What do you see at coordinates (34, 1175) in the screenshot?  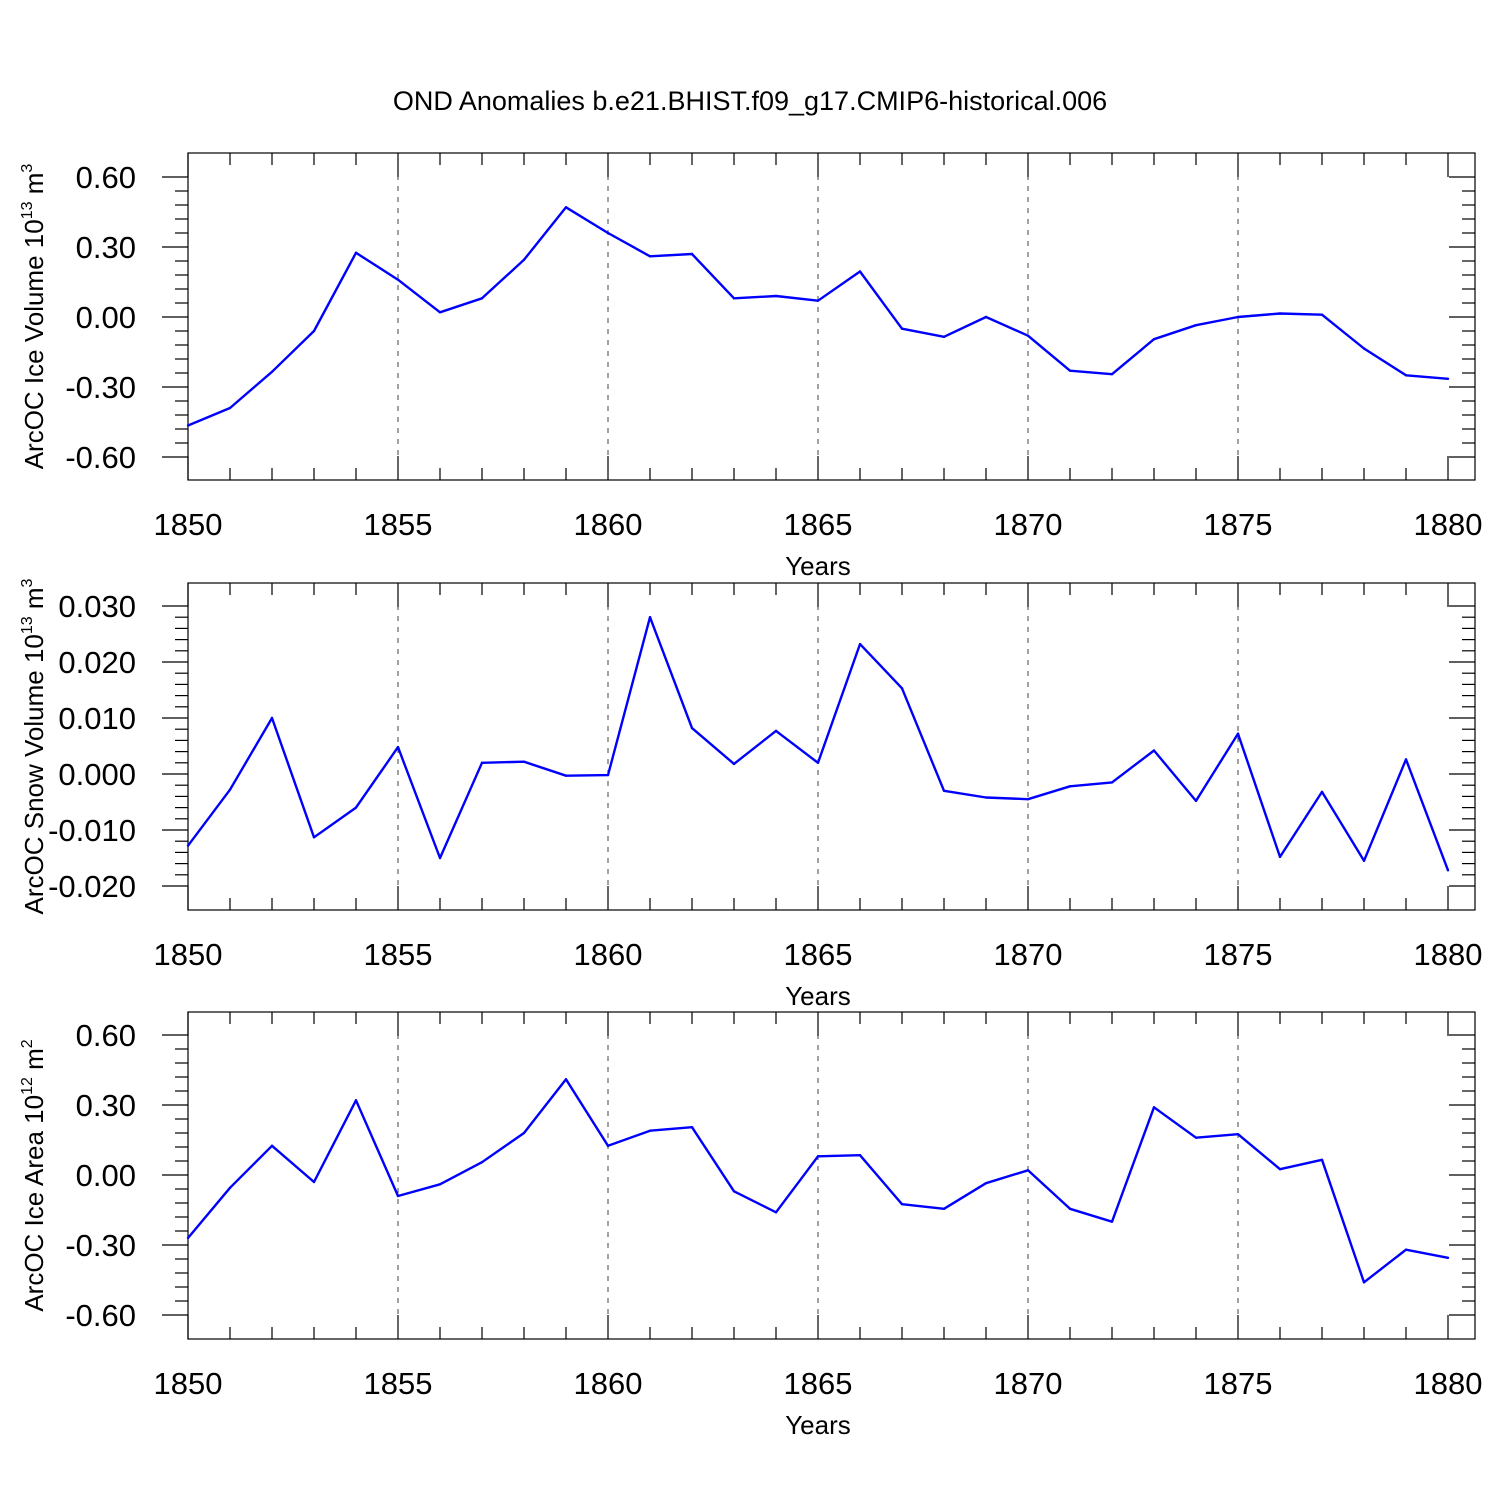 I see `y-axis-label: ArcOC Ice Area 1012 m2` at bounding box center [34, 1175].